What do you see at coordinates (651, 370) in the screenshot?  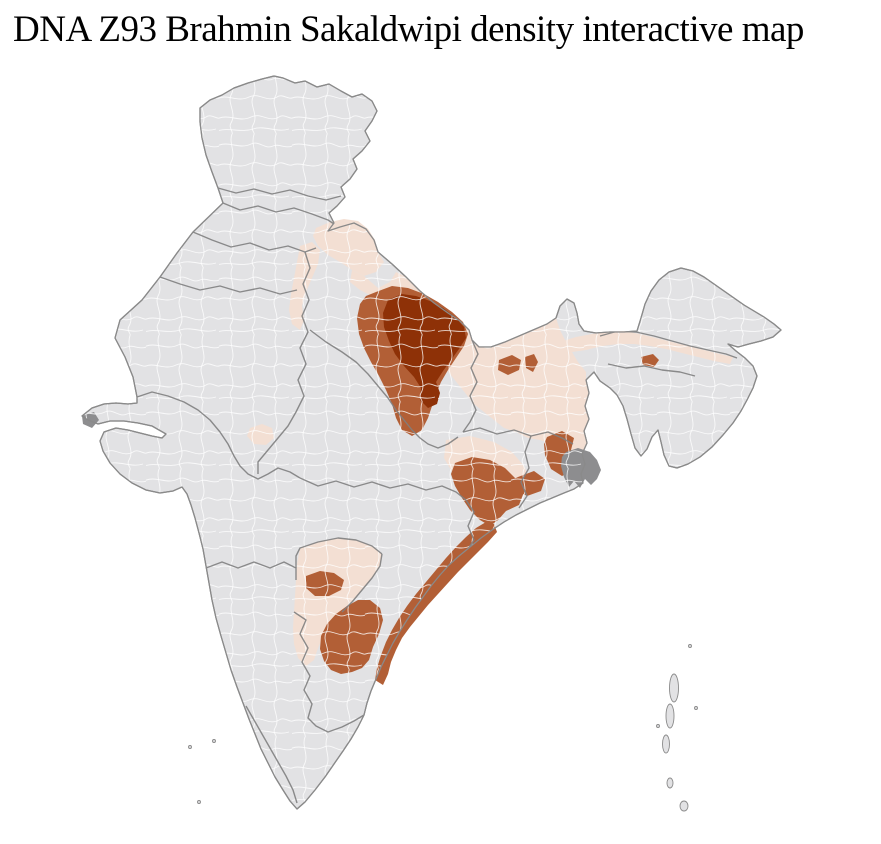 I see `state-border-assam-meghalaya` at bounding box center [651, 370].